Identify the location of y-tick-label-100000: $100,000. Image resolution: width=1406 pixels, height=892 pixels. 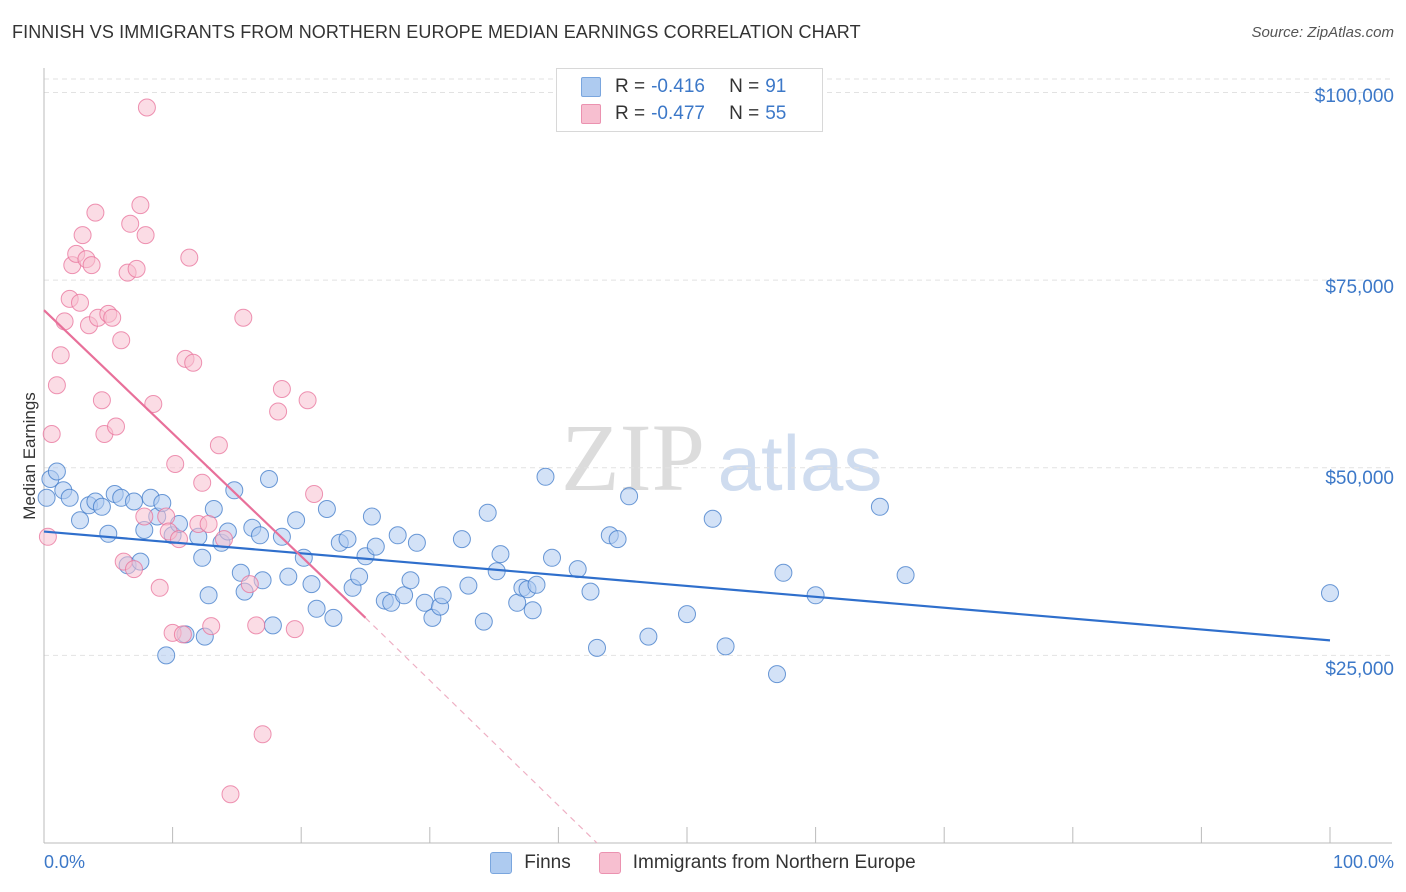
(1354, 96).